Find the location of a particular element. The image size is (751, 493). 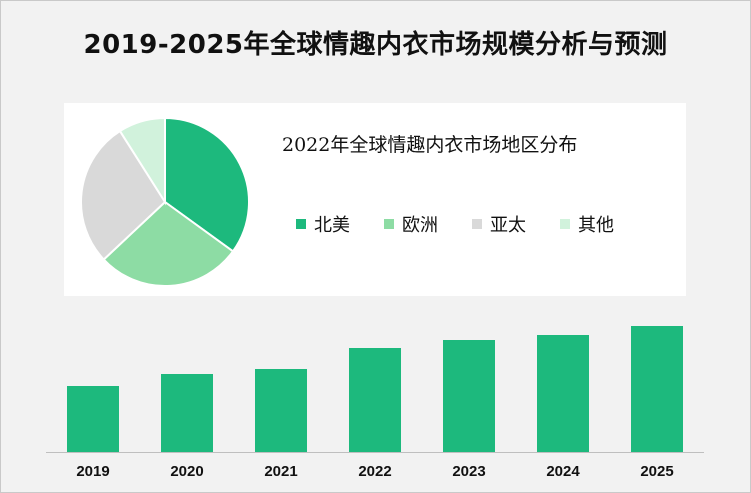

legend-item: 其他 is located at coordinates (587, 224).